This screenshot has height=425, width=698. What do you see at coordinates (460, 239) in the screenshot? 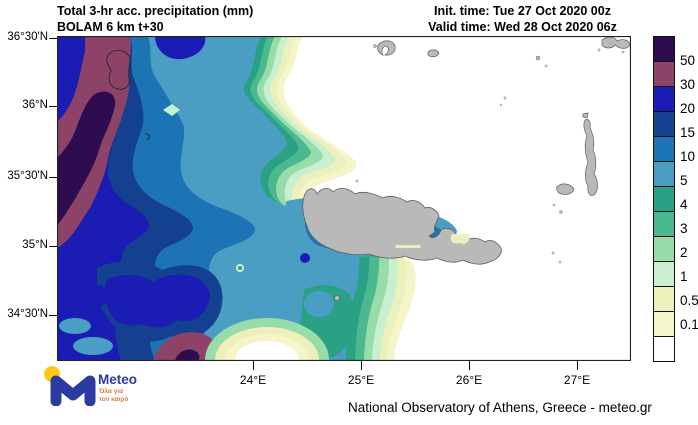
I see `crete-yellow-patch` at bounding box center [460, 239].